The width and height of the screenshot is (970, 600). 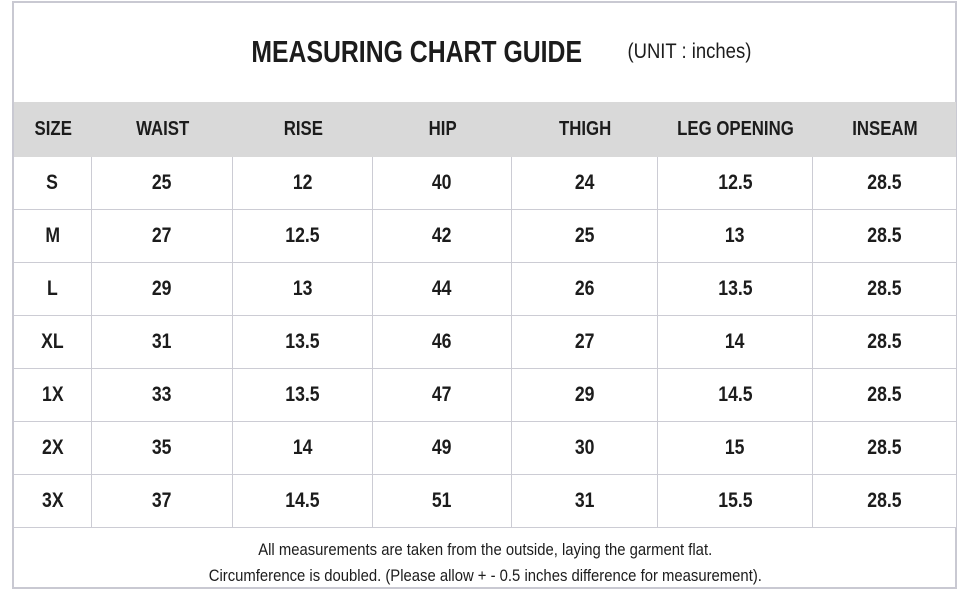 I want to click on header-cell-label: RISE, so click(x=303, y=129).